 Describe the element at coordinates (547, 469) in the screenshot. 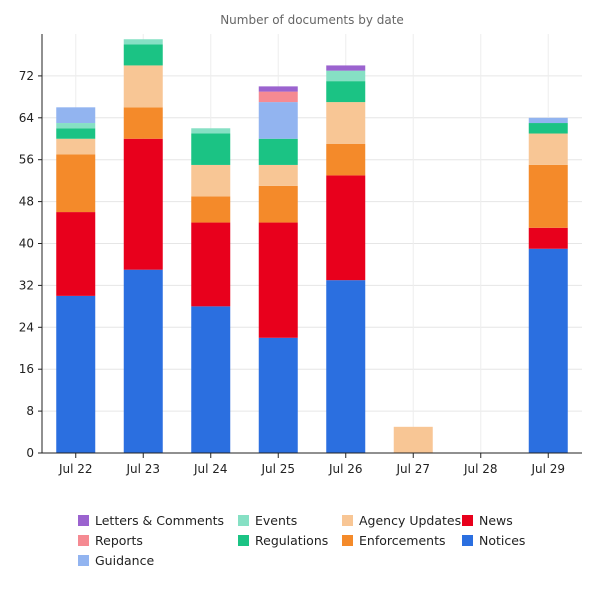

I see `x-tick-label: Jul 29` at that location.